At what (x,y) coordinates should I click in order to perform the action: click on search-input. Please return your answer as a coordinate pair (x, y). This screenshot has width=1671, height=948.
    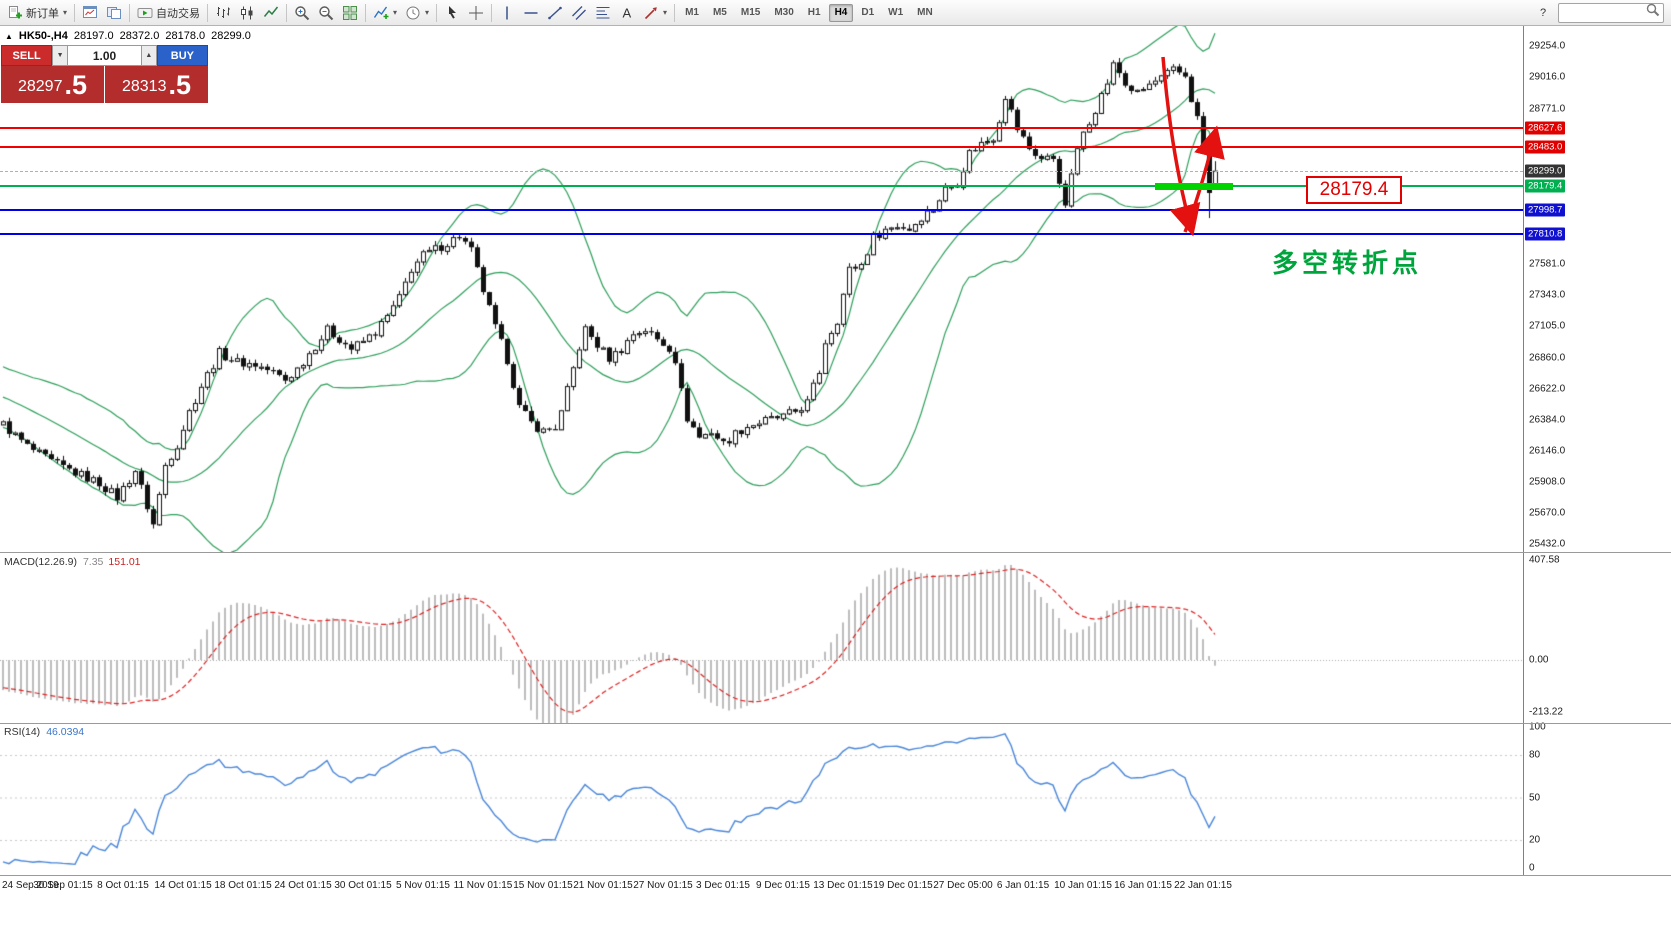
    Looking at the image, I should click on (1603, 12).